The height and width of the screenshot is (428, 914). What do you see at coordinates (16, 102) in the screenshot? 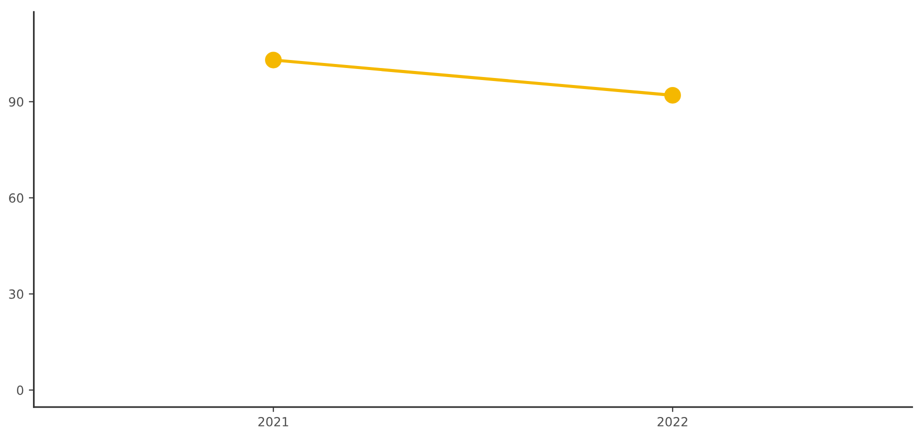
I see `y-tick-label: 90` at bounding box center [16, 102].